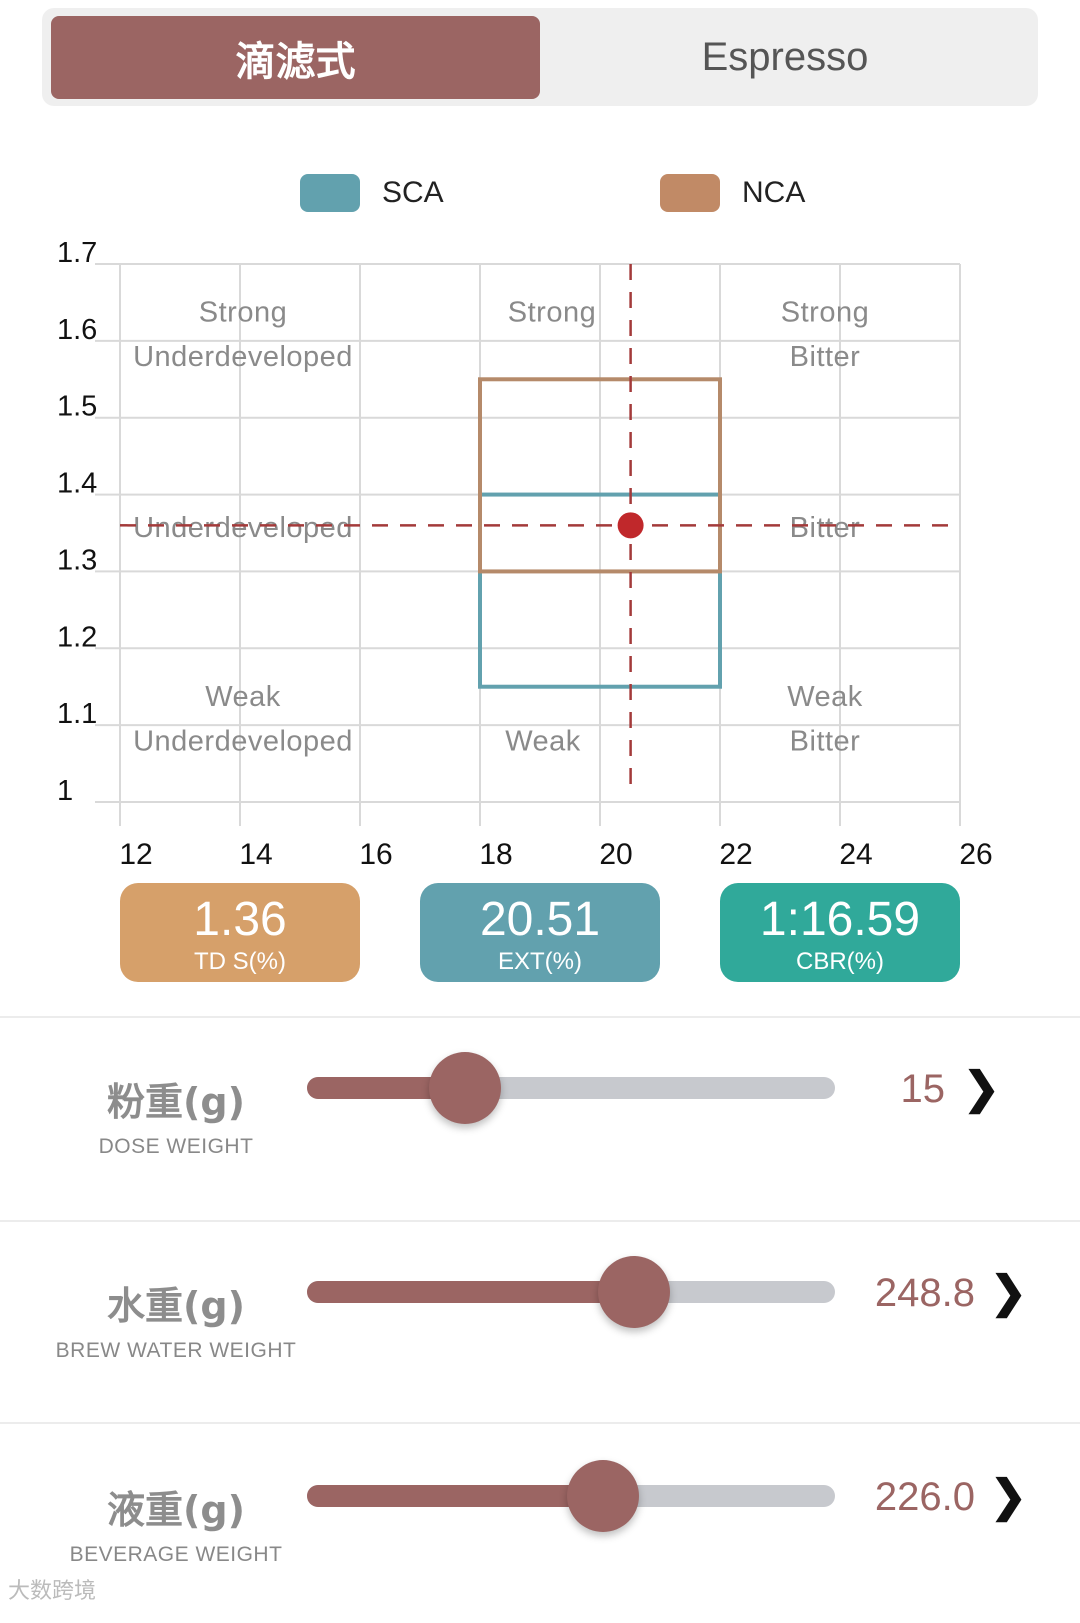 The width and height of the screenshot is (1080, 1623). I want to click on watermark: 大数跨境, so click(52, 1591).